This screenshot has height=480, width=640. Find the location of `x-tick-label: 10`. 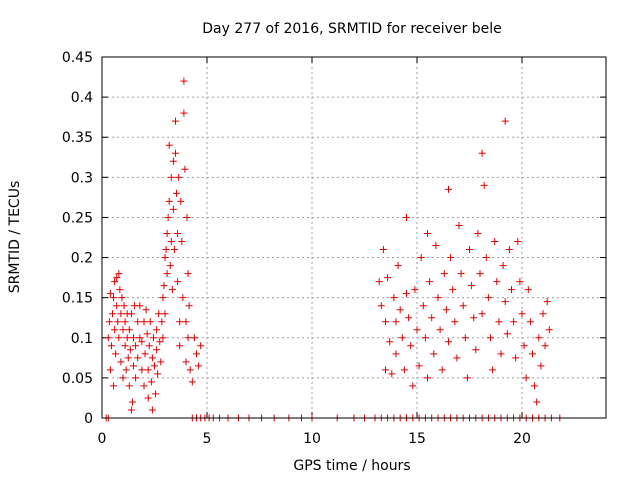

x-tick-label: 10 is located at coordinates (312, 439).